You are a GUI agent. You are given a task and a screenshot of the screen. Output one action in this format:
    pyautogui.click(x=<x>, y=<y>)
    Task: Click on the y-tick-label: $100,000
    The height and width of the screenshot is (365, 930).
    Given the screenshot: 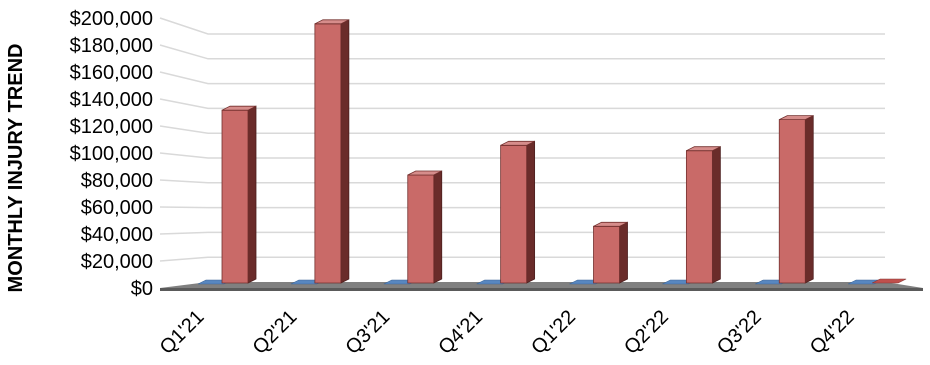 What is the action you would take?
    pyautogui.click(x=111, y=154)
    